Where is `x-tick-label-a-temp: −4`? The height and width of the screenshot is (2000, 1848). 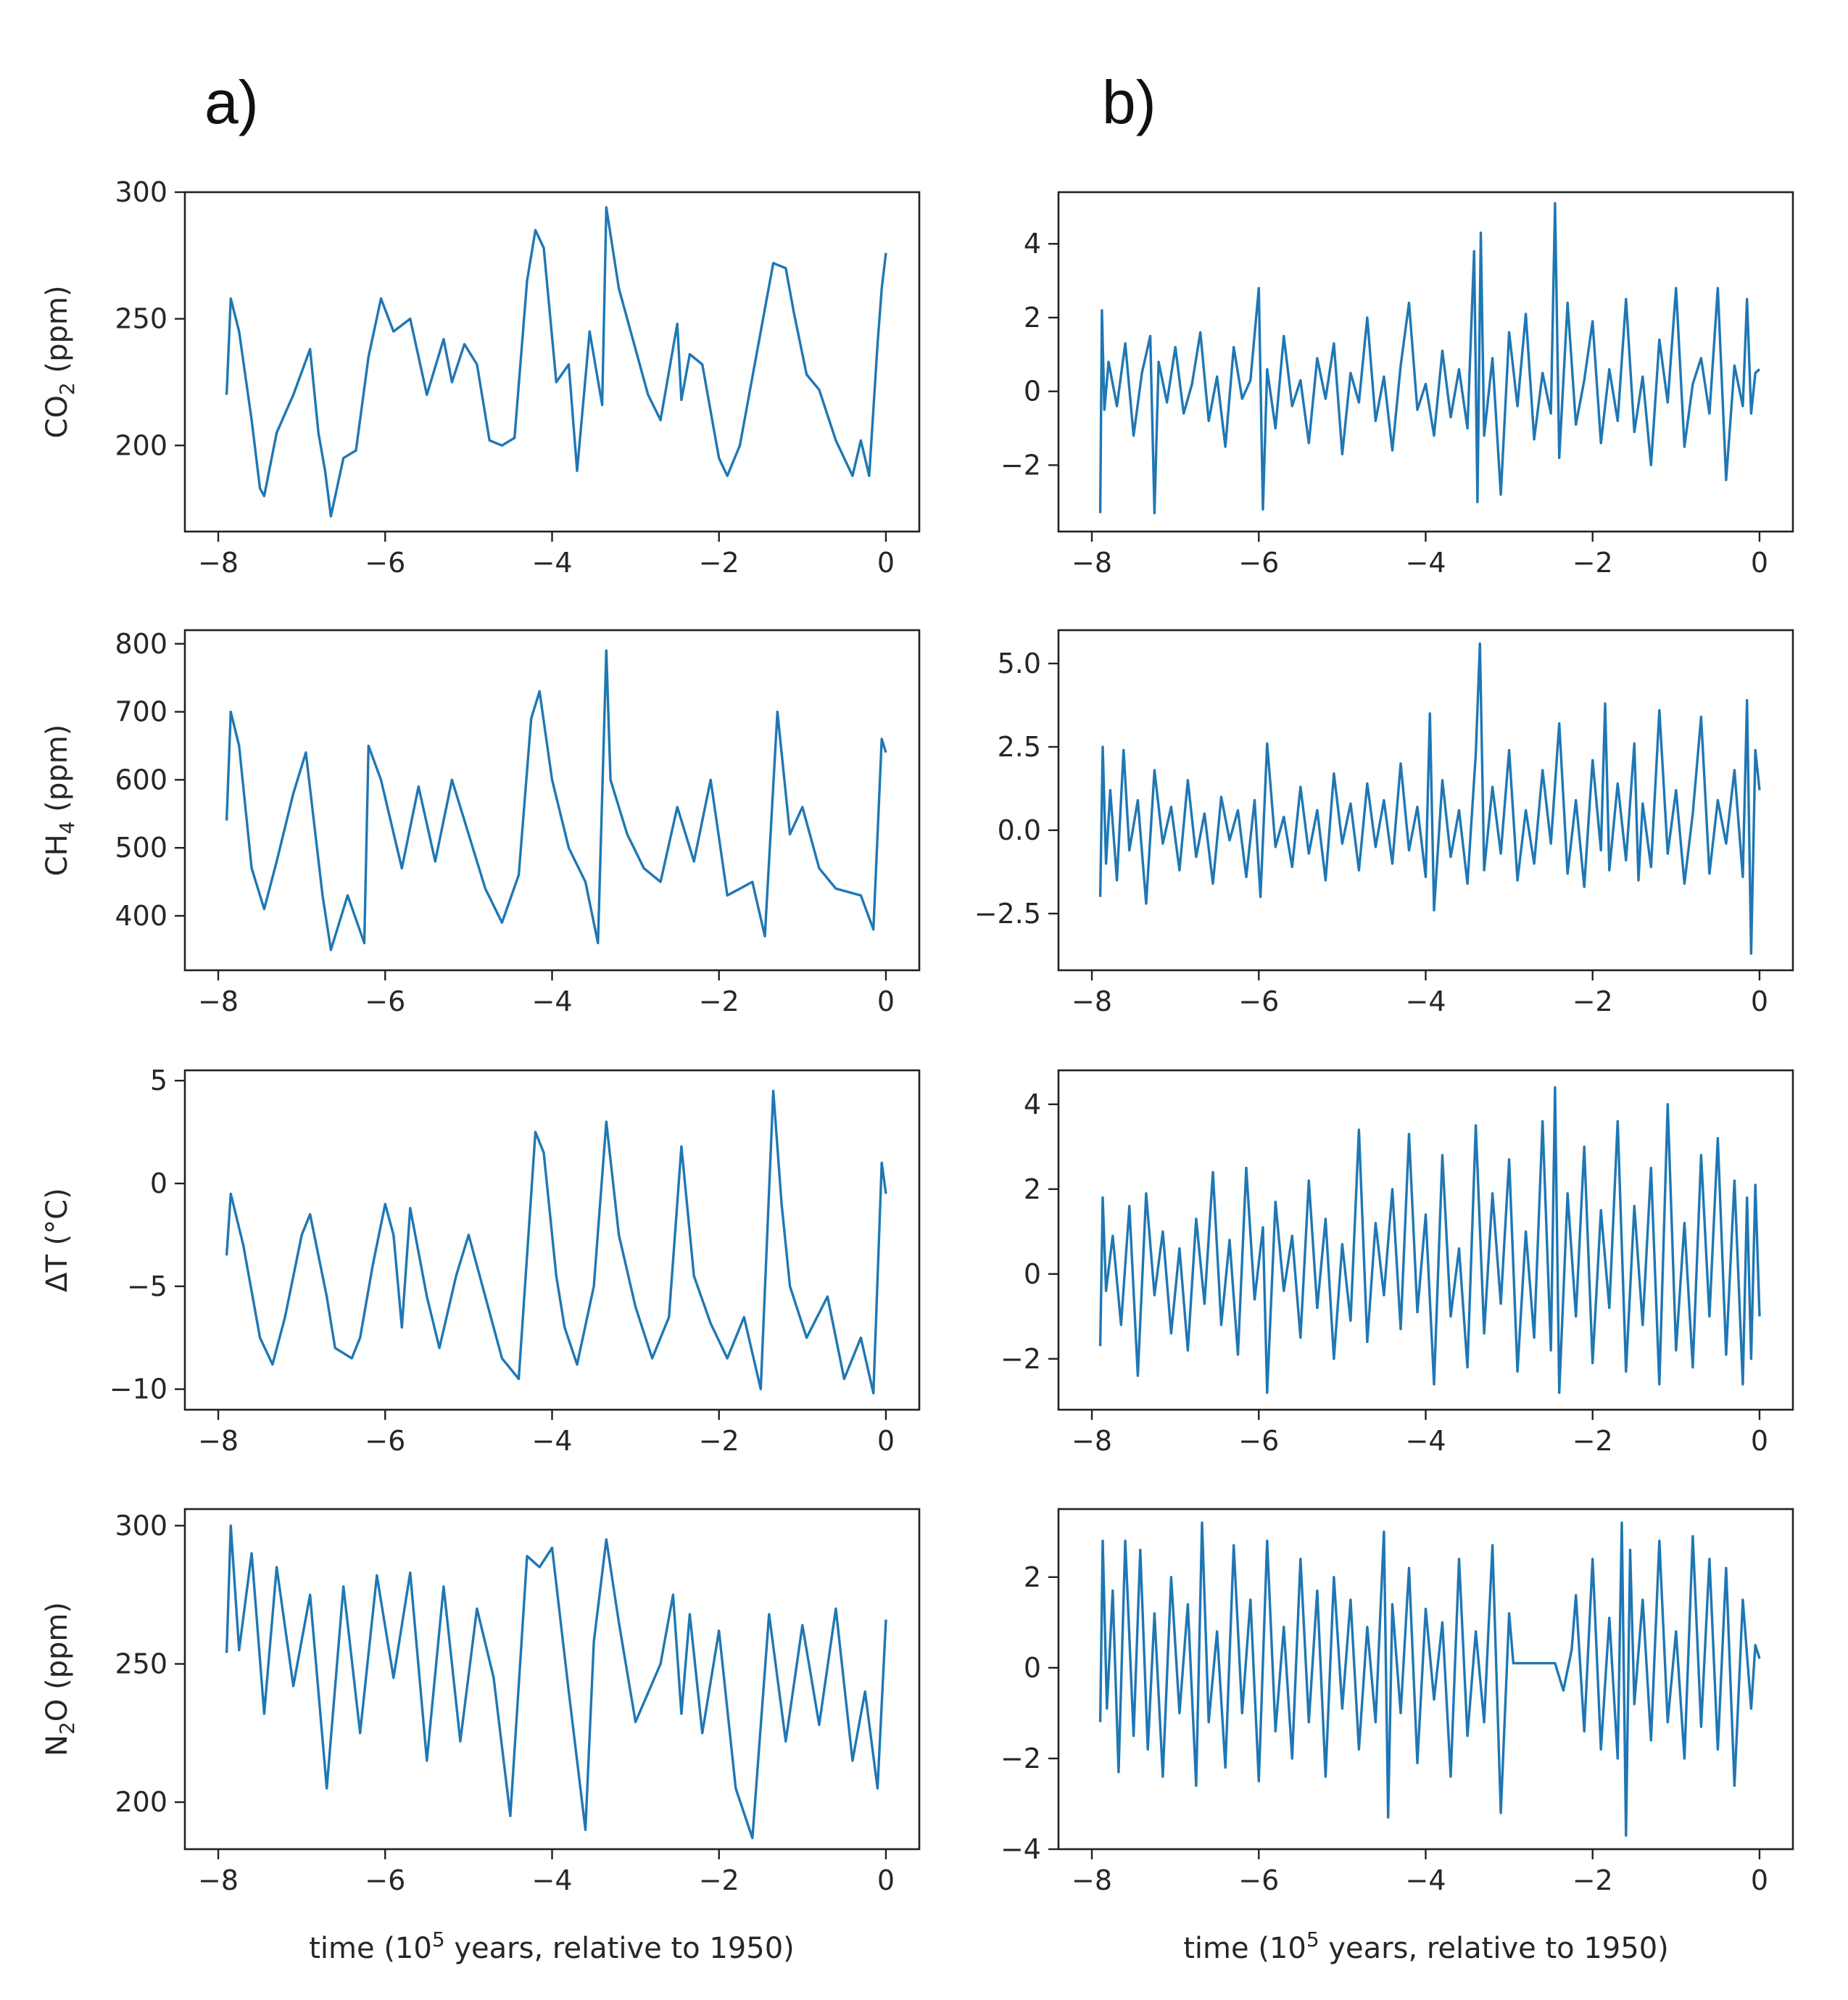
x-tick-label-a-temp: −4 is located at coordinates (551, 1441).